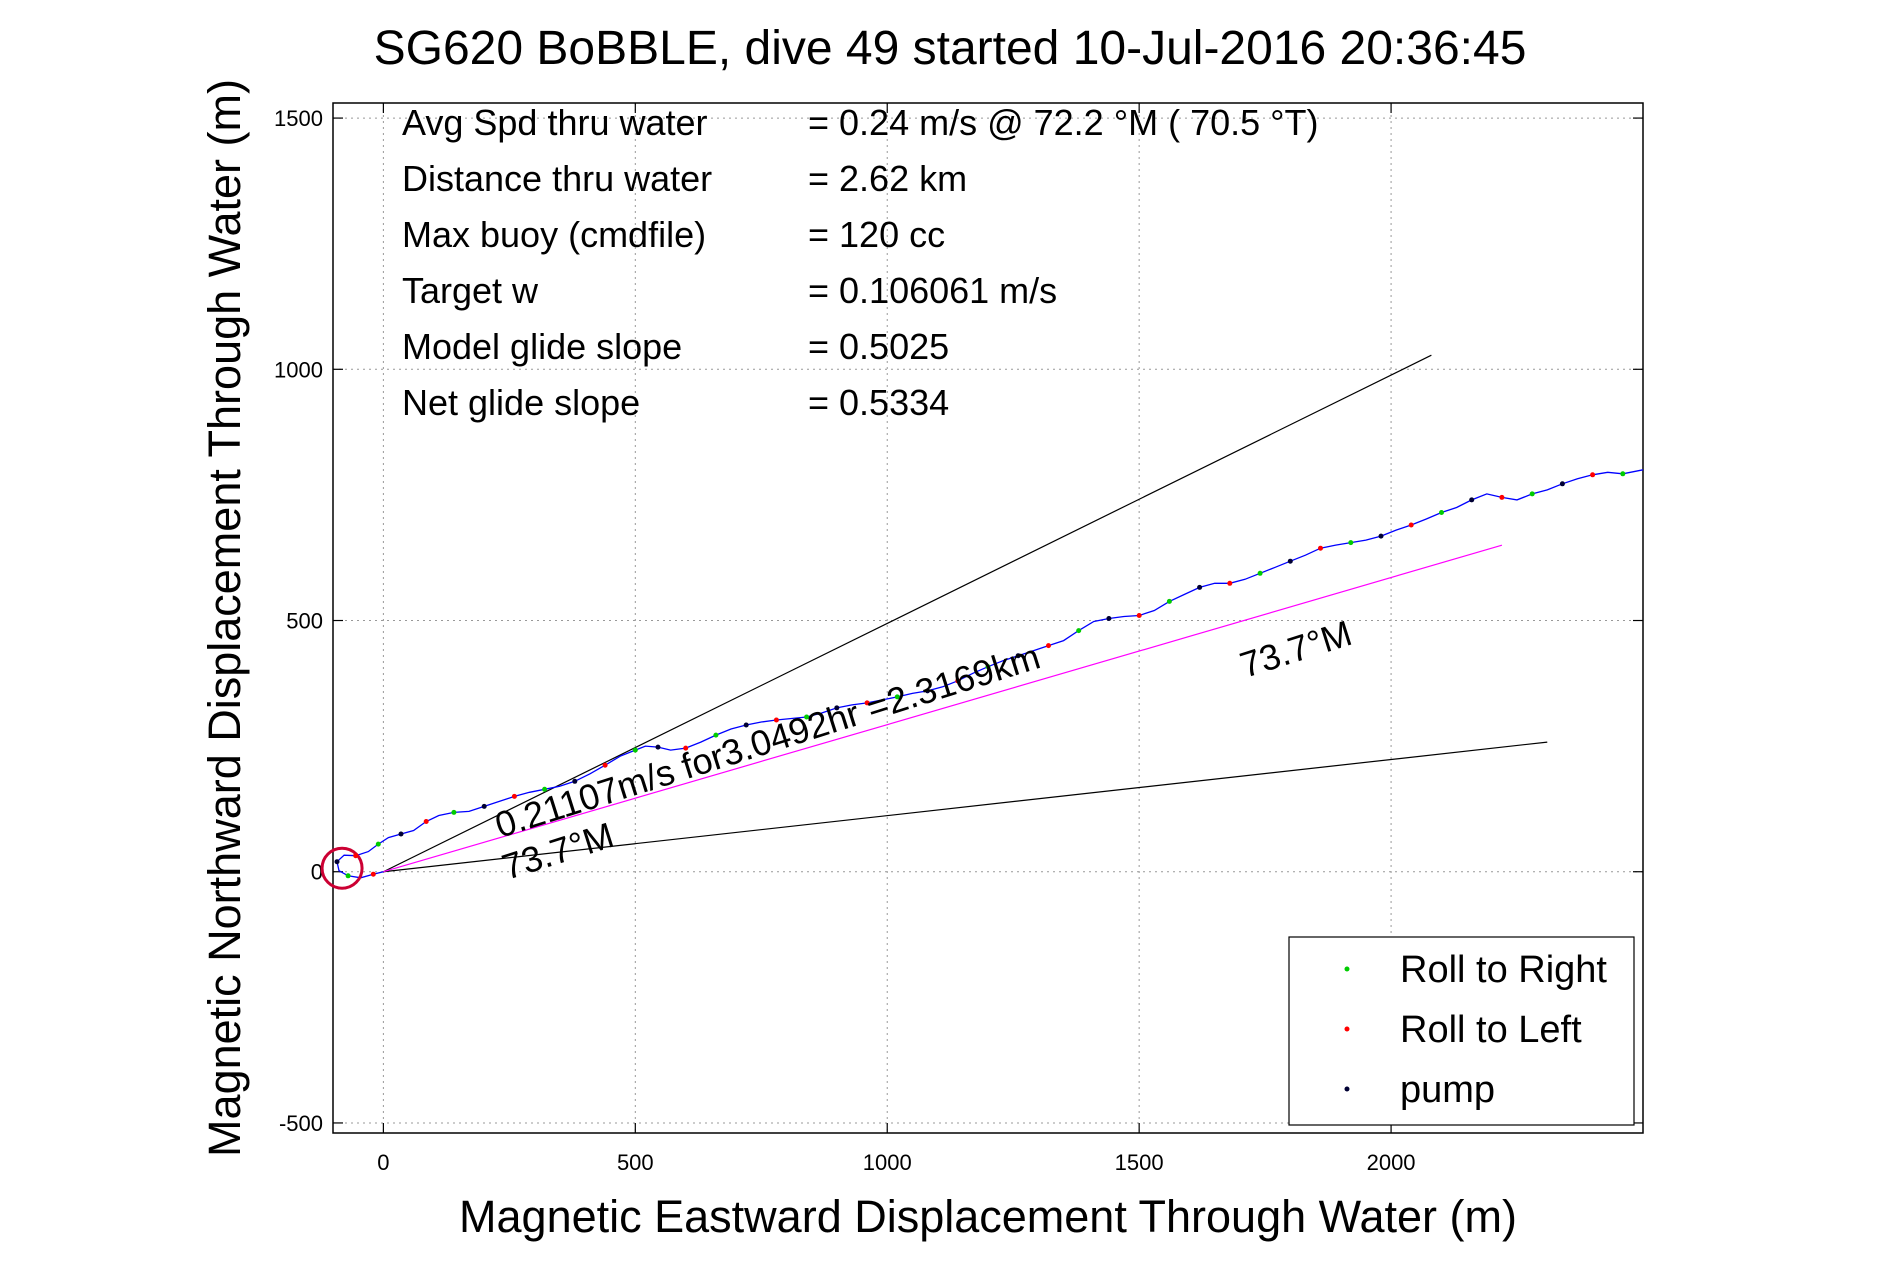 This screenshot has width=1891, height=1262. I want to click on legend-label: Roll to Right, so click(1503, 970).